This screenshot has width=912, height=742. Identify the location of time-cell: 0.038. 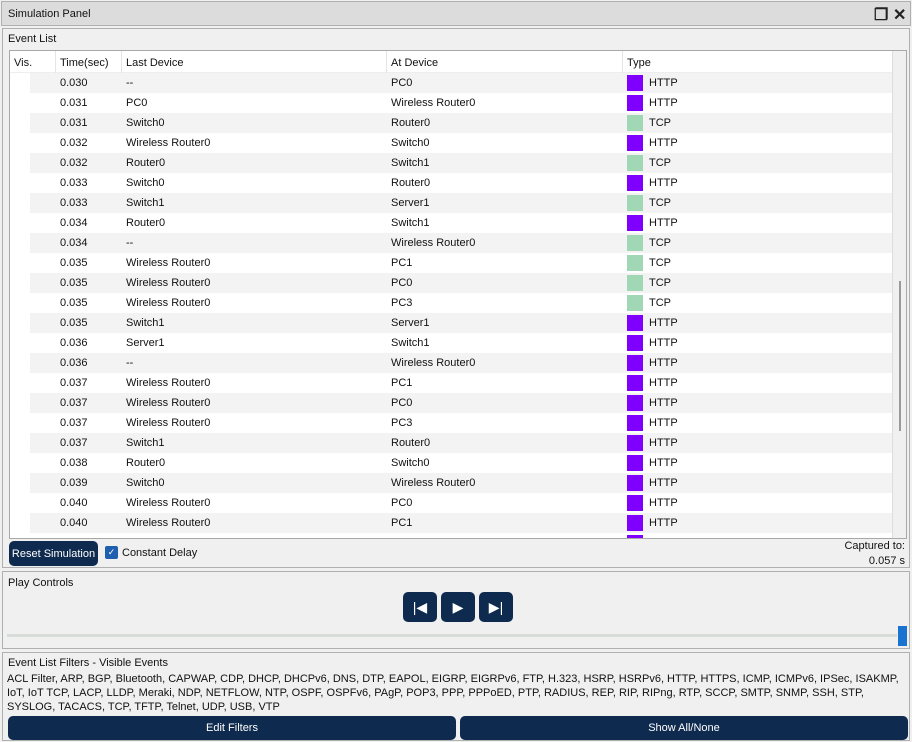
(74, 463).